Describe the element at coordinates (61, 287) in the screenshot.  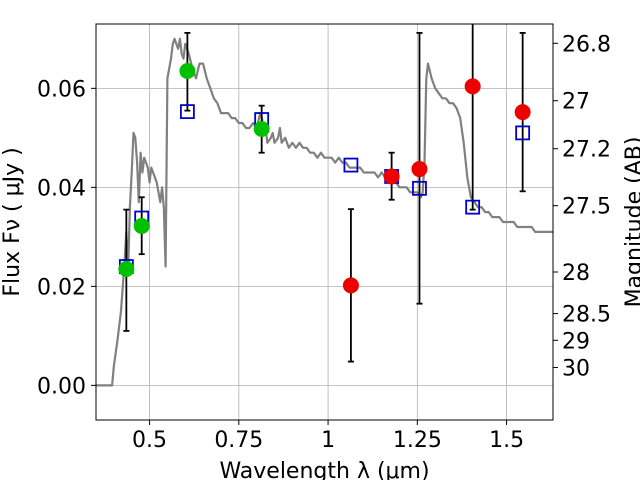
I see `y-tick-label: 0.02` at that location.